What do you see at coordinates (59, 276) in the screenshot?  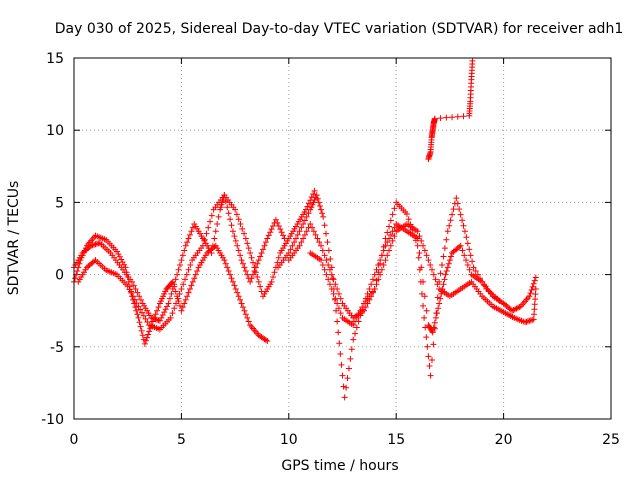 I see `y-tick-label: 0` at bounding box center [59, 276].